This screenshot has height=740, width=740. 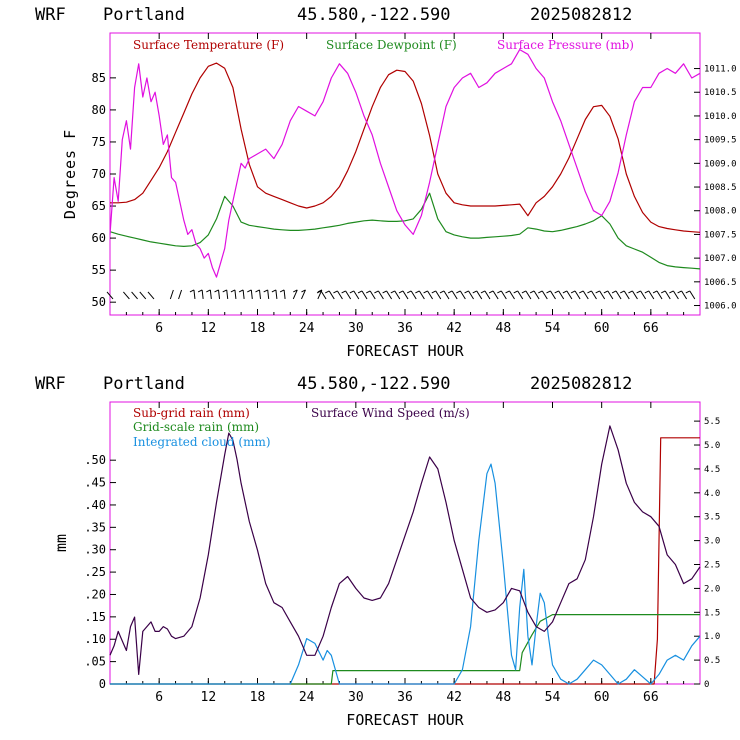 What do you see at coordinates (712, 494) in the screenshot?
I see `y2-tick-label: 4.0` at bounding box center [712, 494].